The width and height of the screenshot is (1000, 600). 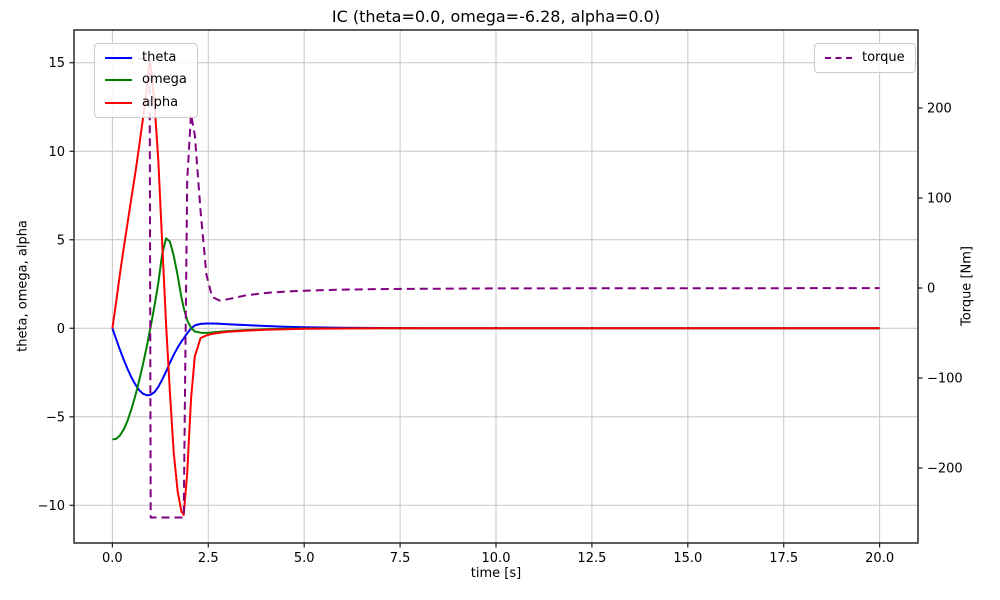 I want to click on y-tick-label-left: −10, so click(x=51, y=506).